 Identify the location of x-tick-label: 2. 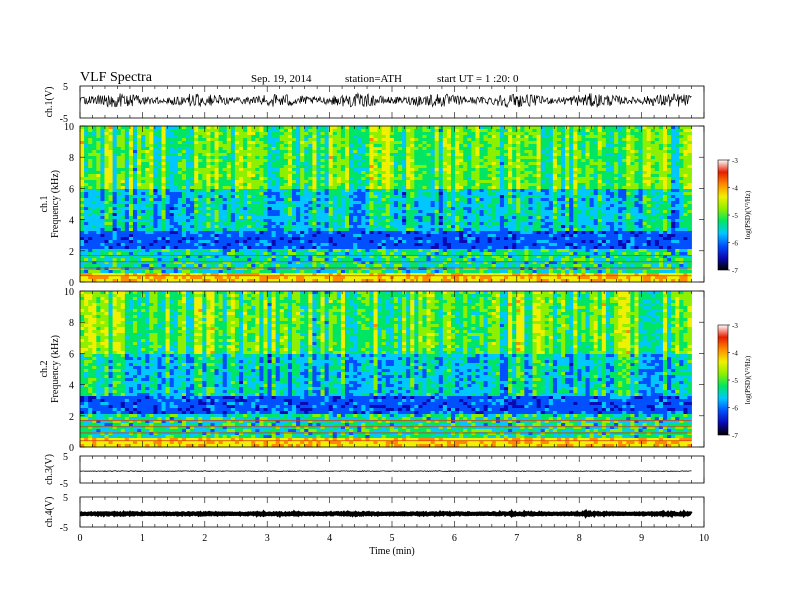
(204, 538).